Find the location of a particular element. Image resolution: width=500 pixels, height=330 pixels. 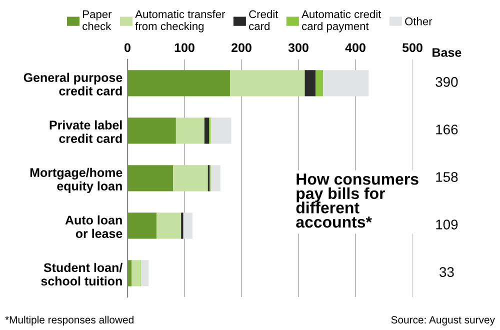

text: 158 is located at coordinates (447, 177).